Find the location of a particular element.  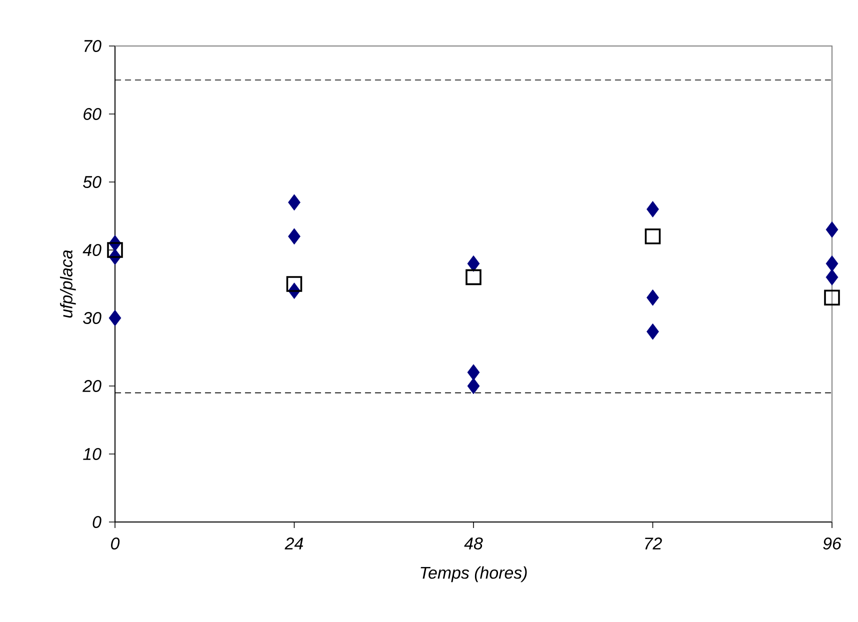

x-tick-label: 72 is located at coordinates (653, 544).